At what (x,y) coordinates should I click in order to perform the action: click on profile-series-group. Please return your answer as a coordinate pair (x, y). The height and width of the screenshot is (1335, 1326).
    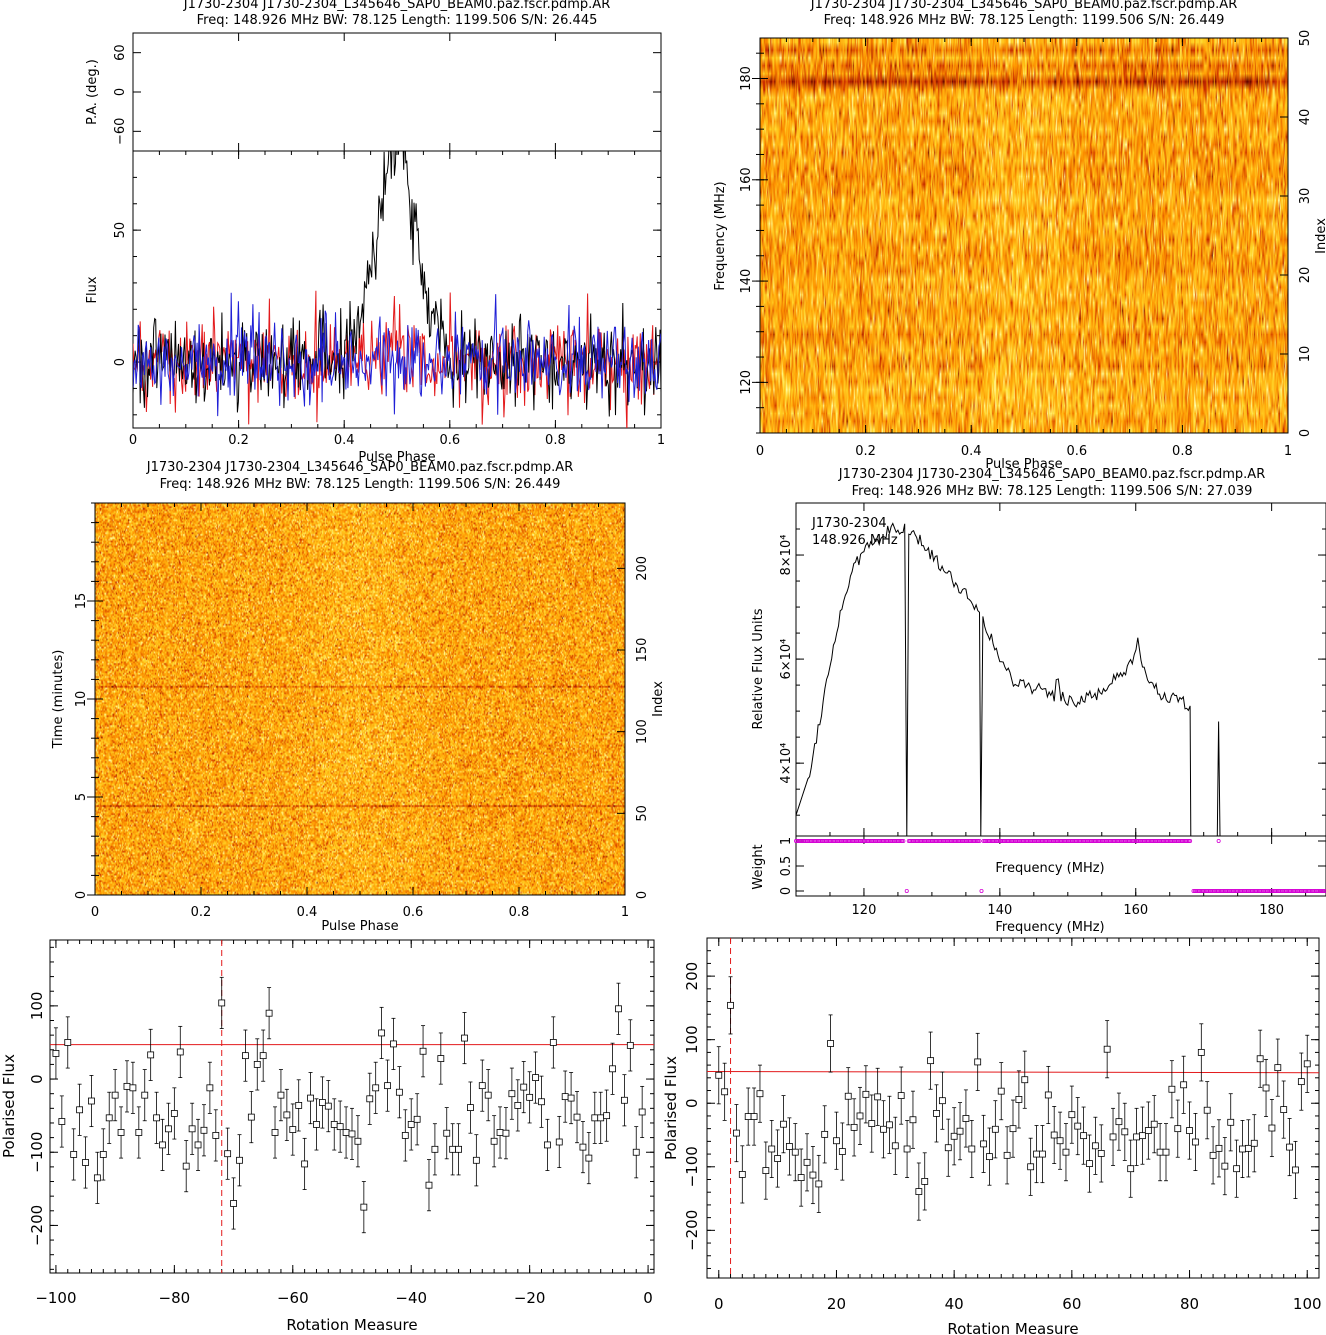
    Looking at the image, I should click on (397, 289).